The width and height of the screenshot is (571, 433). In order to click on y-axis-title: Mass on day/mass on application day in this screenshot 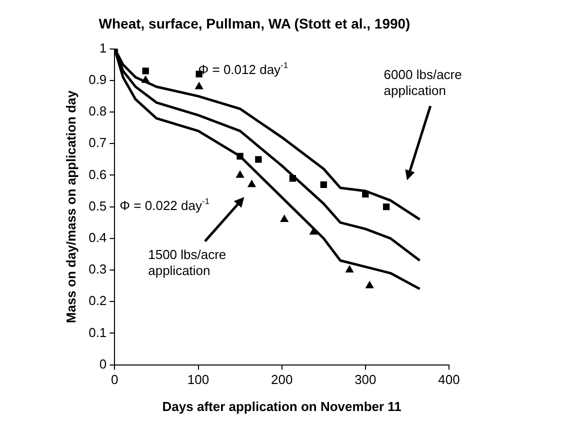, I will do `click(70, 207)`.